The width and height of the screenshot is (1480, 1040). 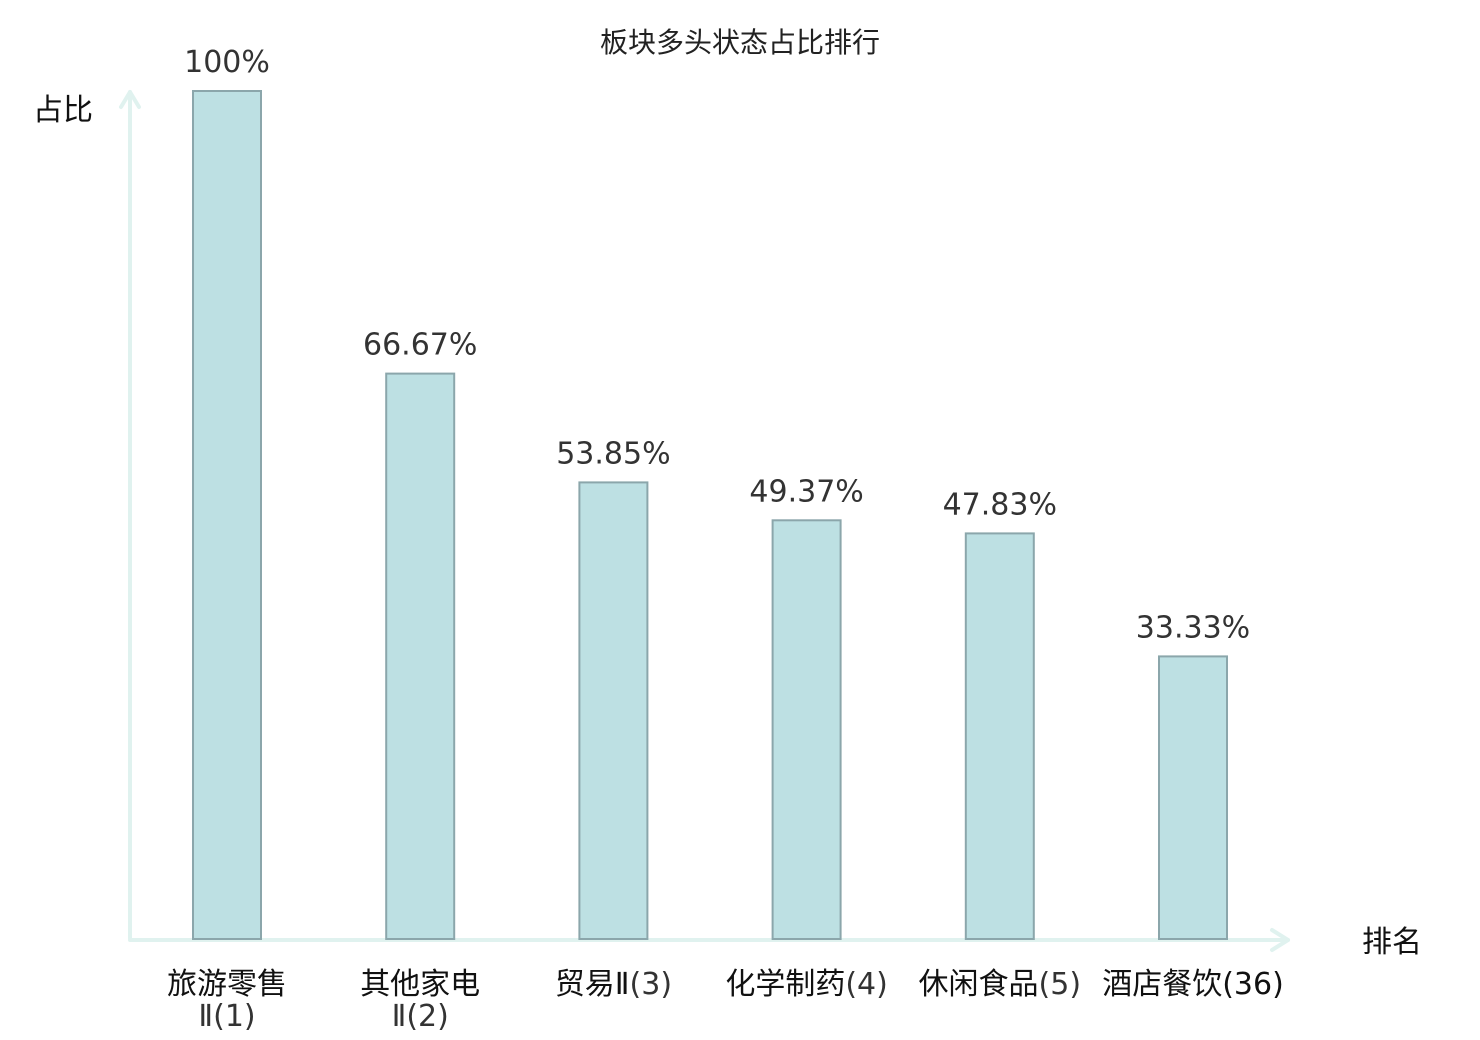 I want to click on x-tick-label-6: 酒店餐饮(36), so click(x=1193, y=984).